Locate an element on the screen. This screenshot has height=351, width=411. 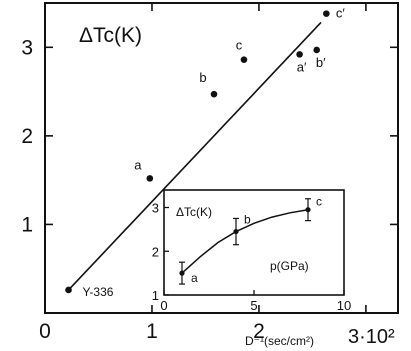
inset-x-ticks: 0 5 10 is located at coordinates (255, 301).